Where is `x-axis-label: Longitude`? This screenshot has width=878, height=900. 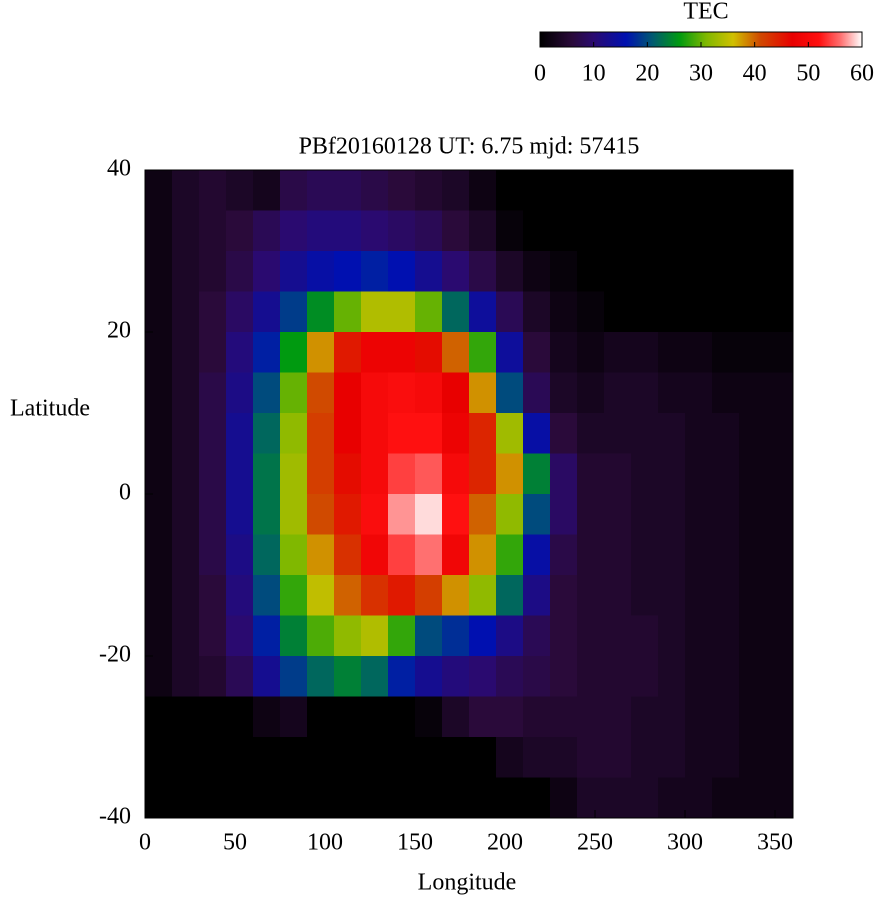
x-axis-label: Longitude is located at coordinates (467, 883).